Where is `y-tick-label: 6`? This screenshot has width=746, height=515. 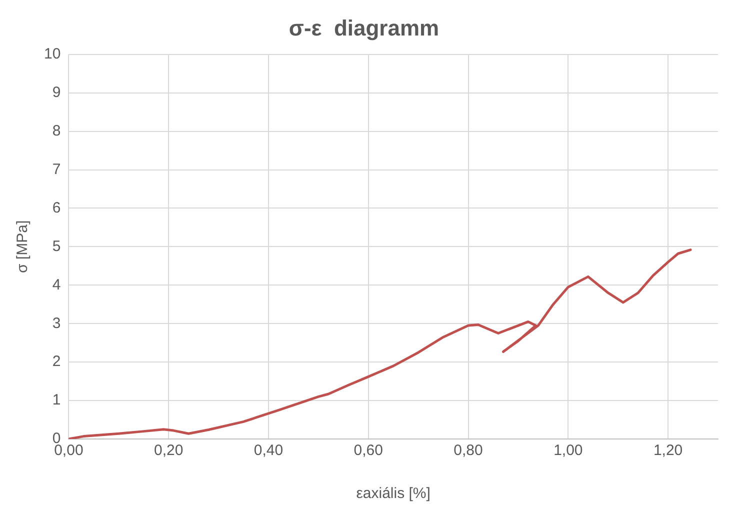
y-tick-label: 6 is located at coordinates (56, 207).